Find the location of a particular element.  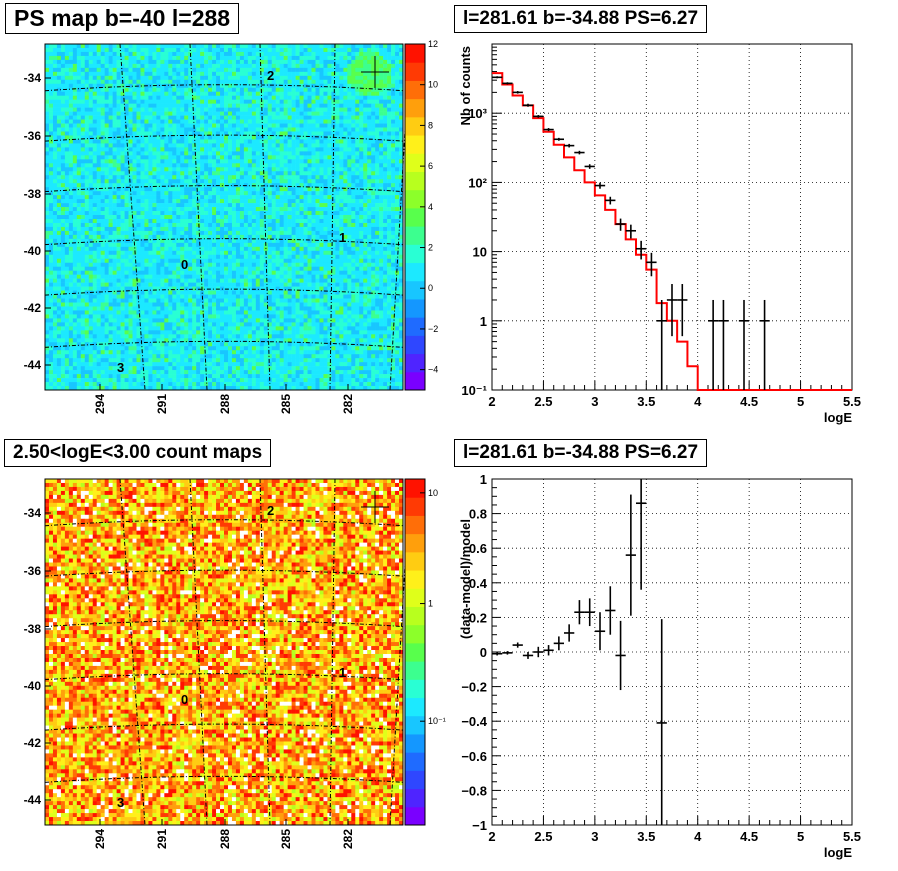

y-tick-label: 10⁻¹ is located at coordinates (474, 390).